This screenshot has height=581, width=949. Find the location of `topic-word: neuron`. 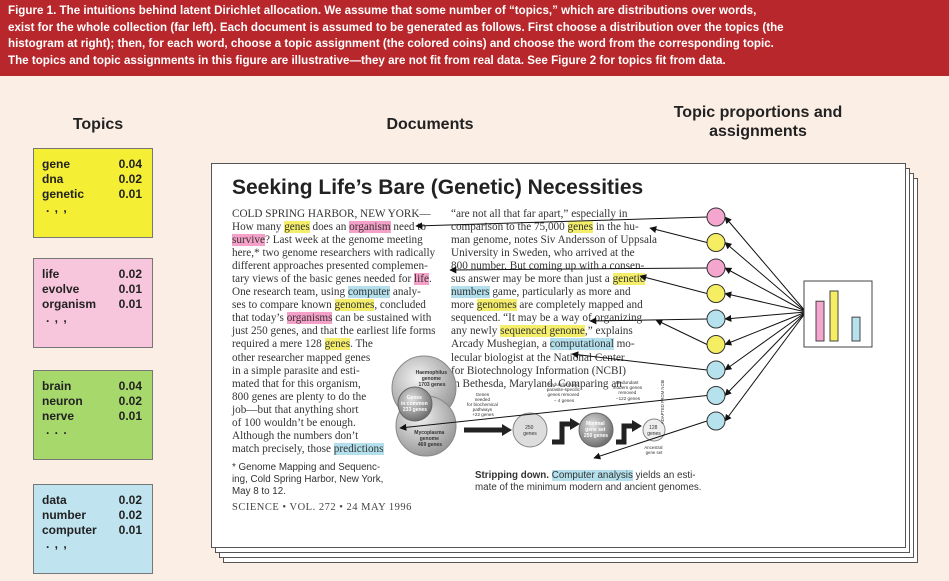

topic-word: neuron is located at coordinates (62, 401).